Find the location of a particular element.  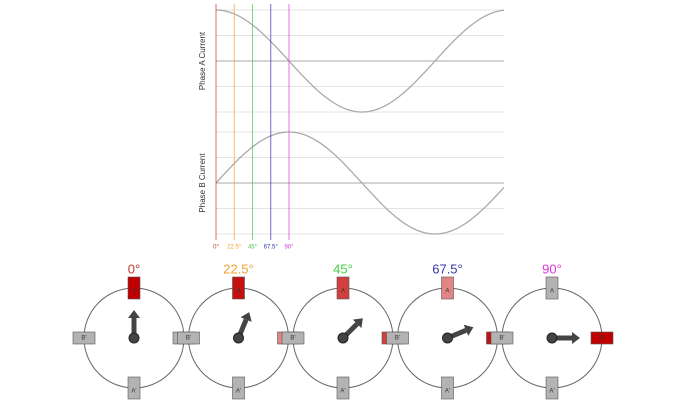

step-title: 0° is located at coordinates (134, 268).